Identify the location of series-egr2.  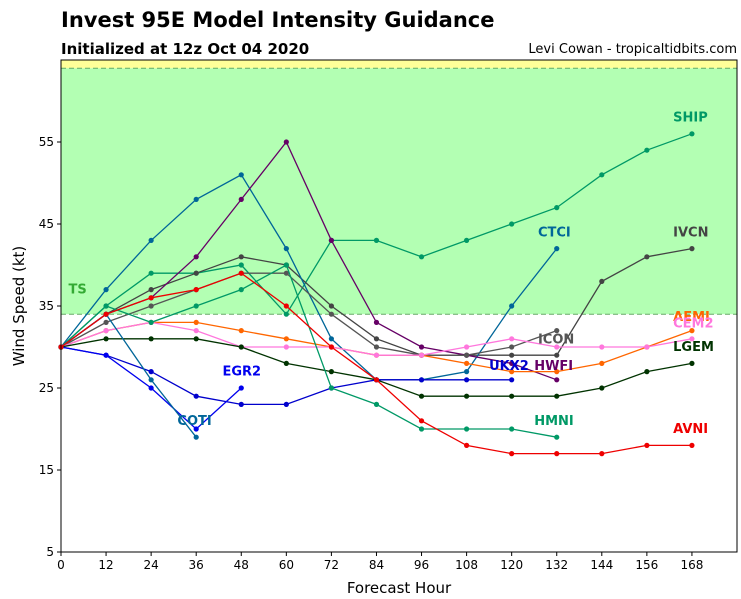
(151, 388).